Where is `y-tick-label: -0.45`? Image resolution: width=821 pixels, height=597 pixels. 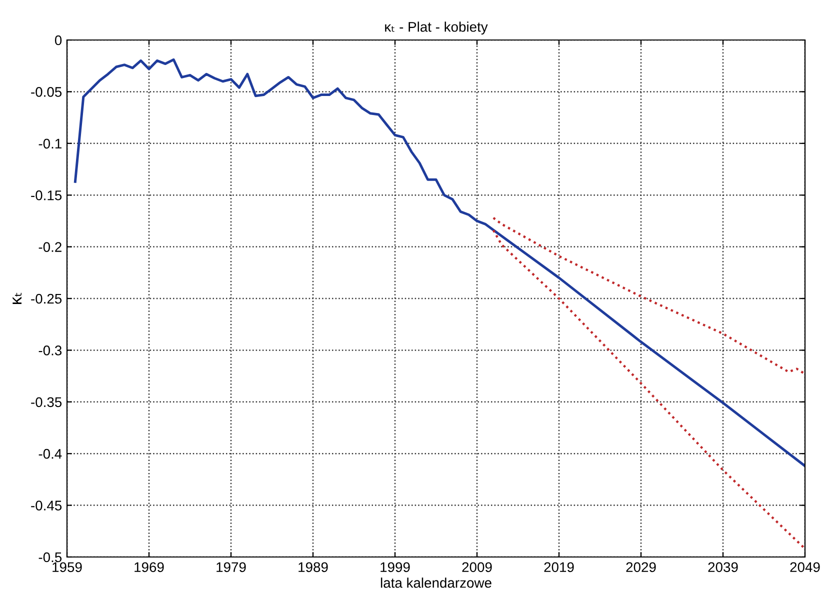
y-tick-label: -0.45 is located at coordinates (46, 505).